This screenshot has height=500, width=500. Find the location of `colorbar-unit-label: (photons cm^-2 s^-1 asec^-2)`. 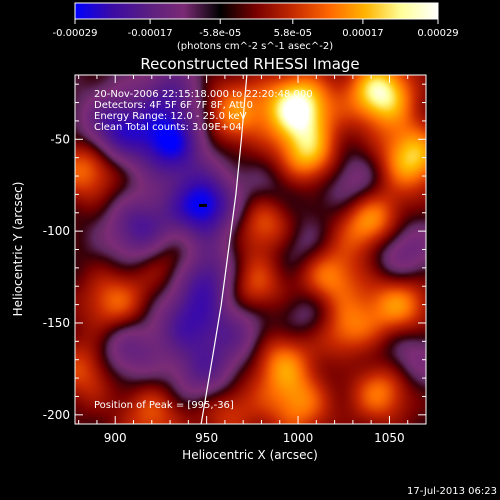

colorbar-unit-label: (photons cm^-2 s^-1 asec^-2) is located at coordinates (255, 46).